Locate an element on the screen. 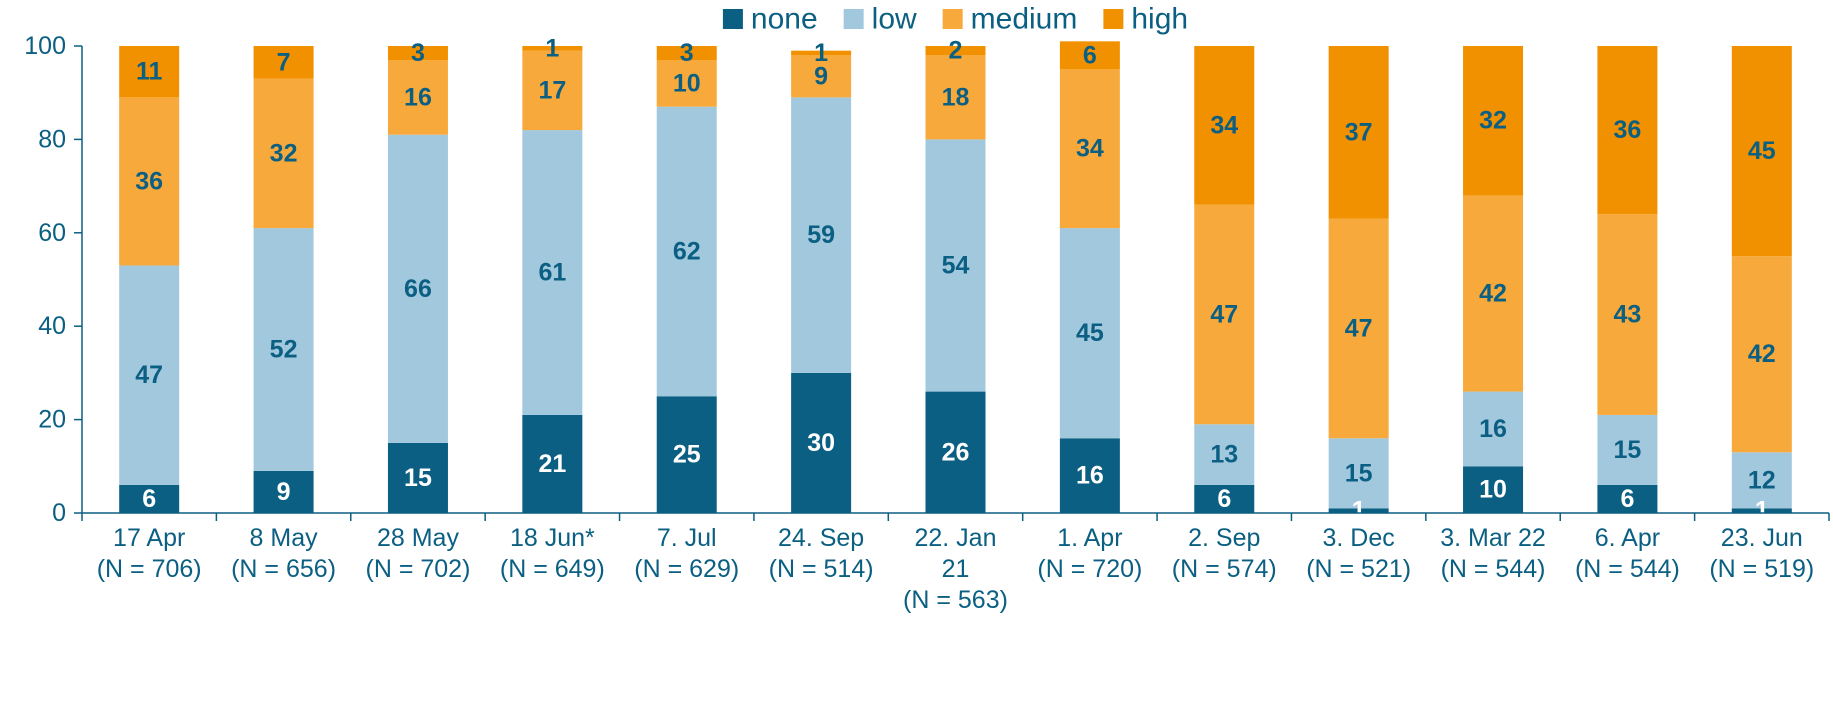 The width and height of the screenshot is (1833, 713). data-label-medium-13: 42 is located at coordinates (1762, 354).